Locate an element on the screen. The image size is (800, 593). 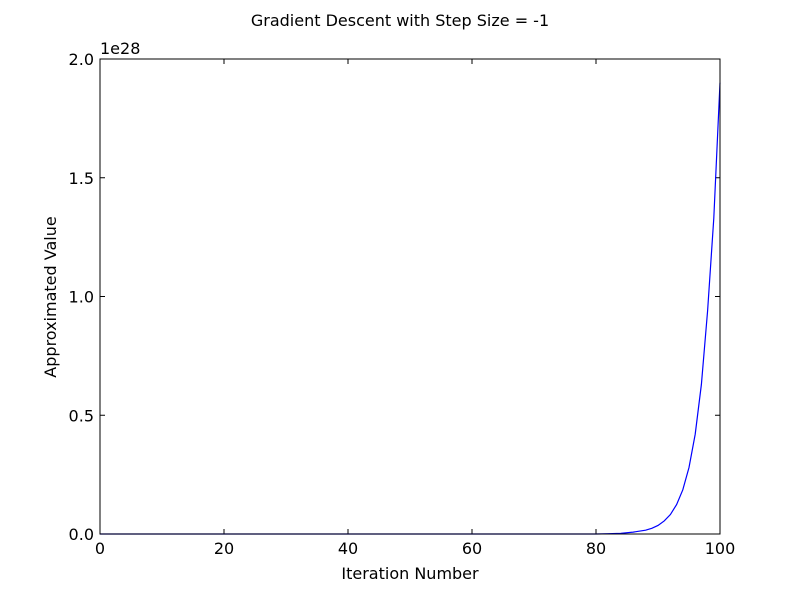
y-tick-label: 1.0 is located at coordinates (81, 297).